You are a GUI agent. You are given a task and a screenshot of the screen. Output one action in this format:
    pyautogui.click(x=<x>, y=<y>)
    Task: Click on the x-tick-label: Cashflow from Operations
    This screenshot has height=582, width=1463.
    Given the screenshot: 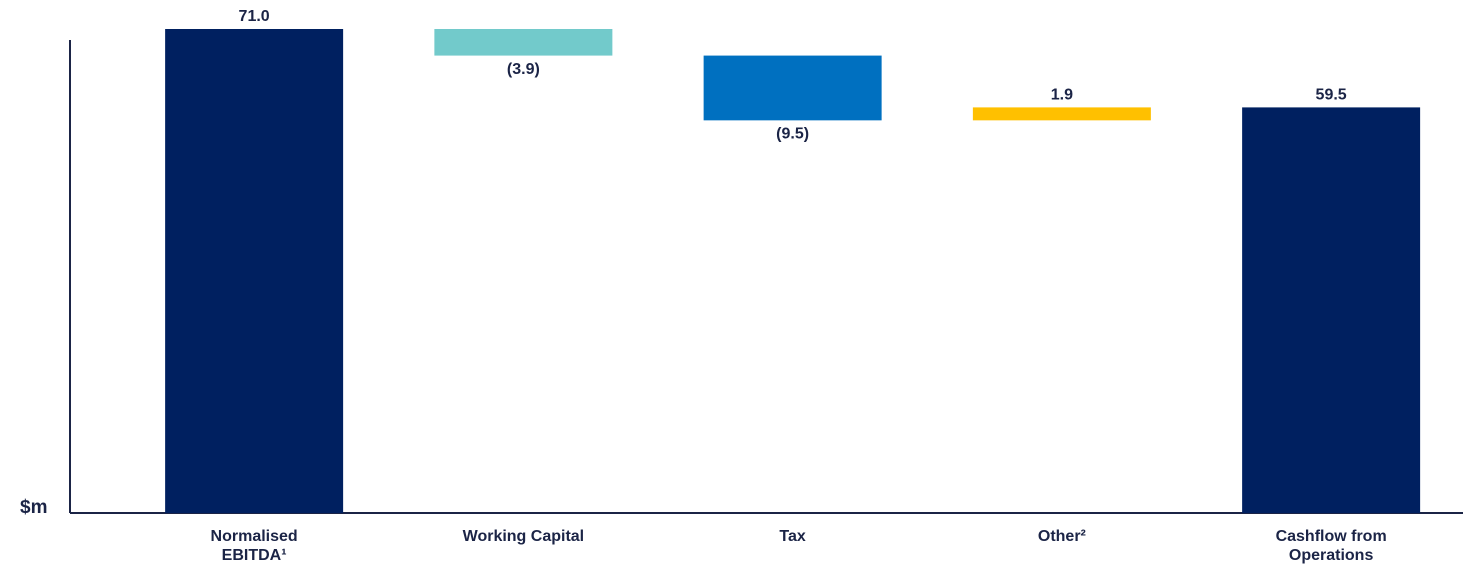 What is the action you would take?
    pyautogui.click(x=1331, y=546)
    